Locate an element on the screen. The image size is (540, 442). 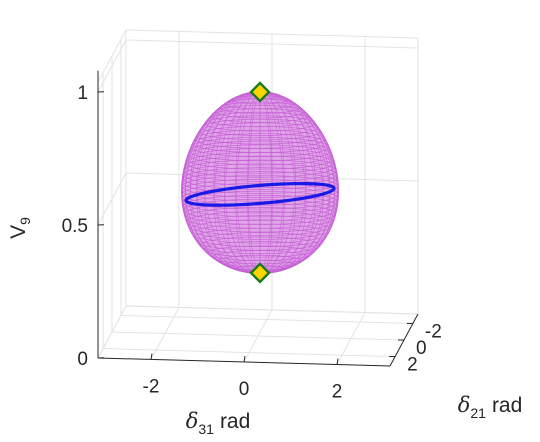
x-tick-label: 2 is located at coordinates (337, 392).